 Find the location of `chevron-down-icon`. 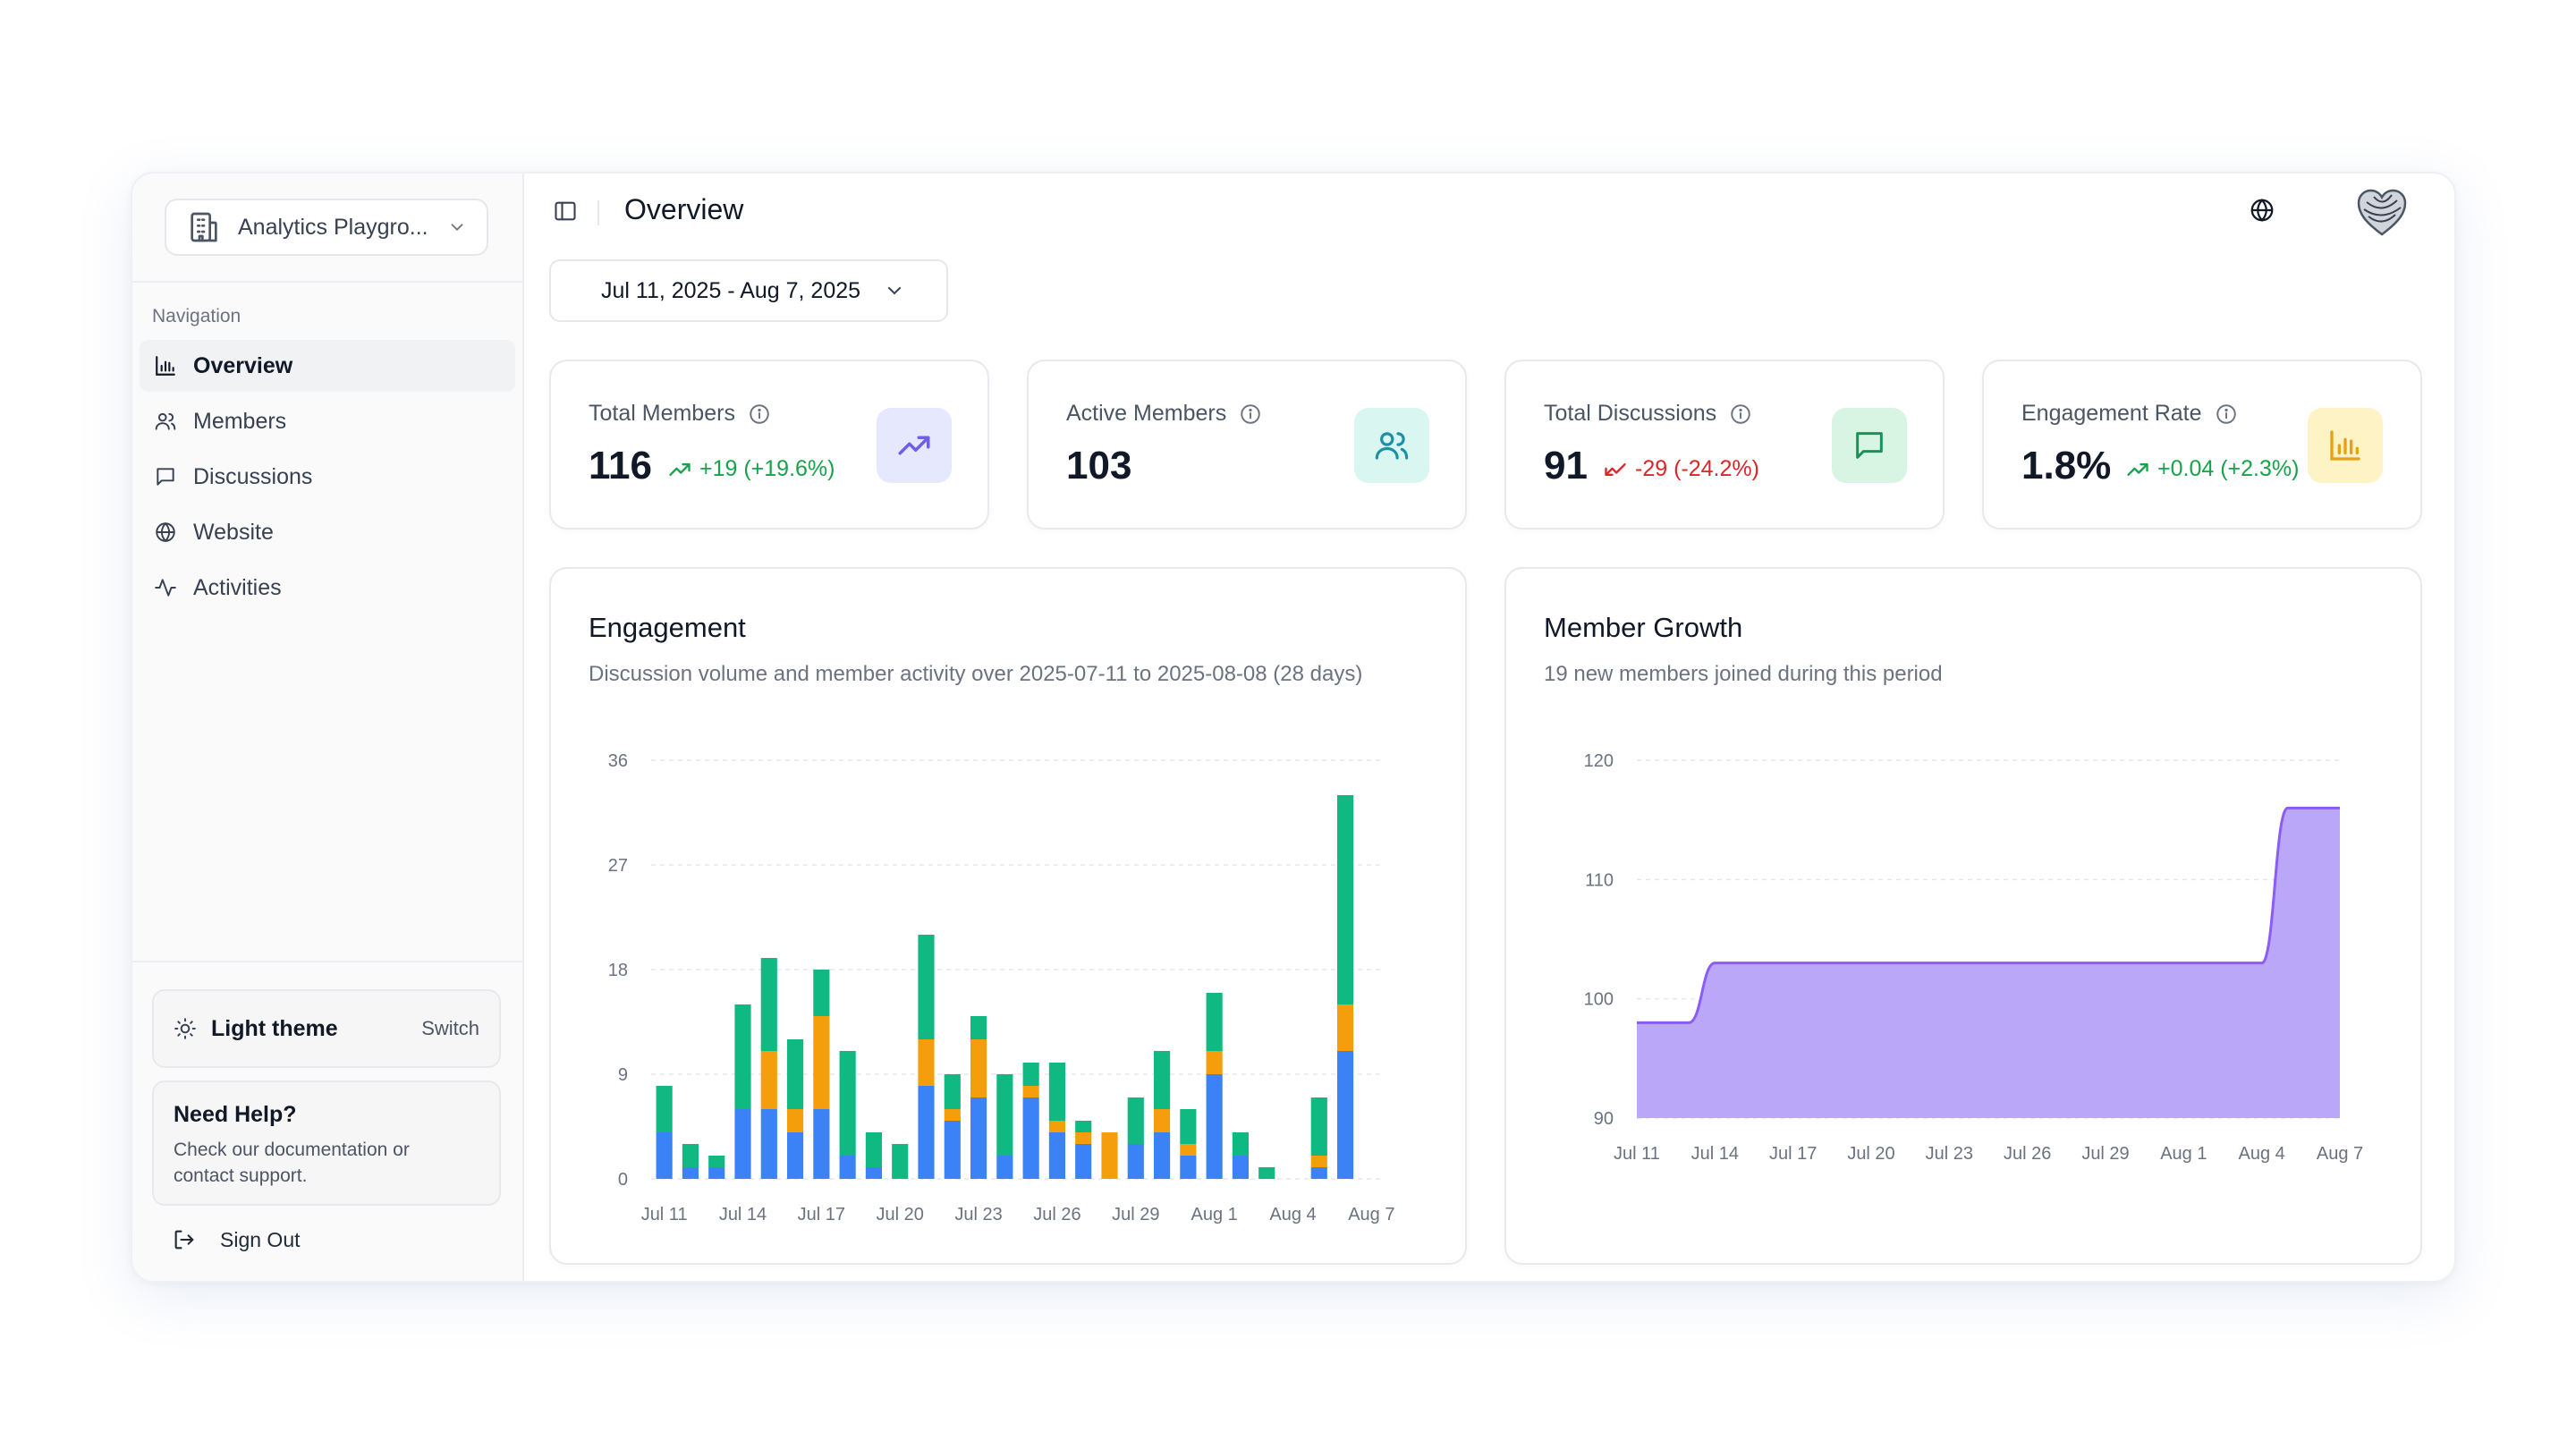

chevron-down-icon is located at coordinates (895, 291).